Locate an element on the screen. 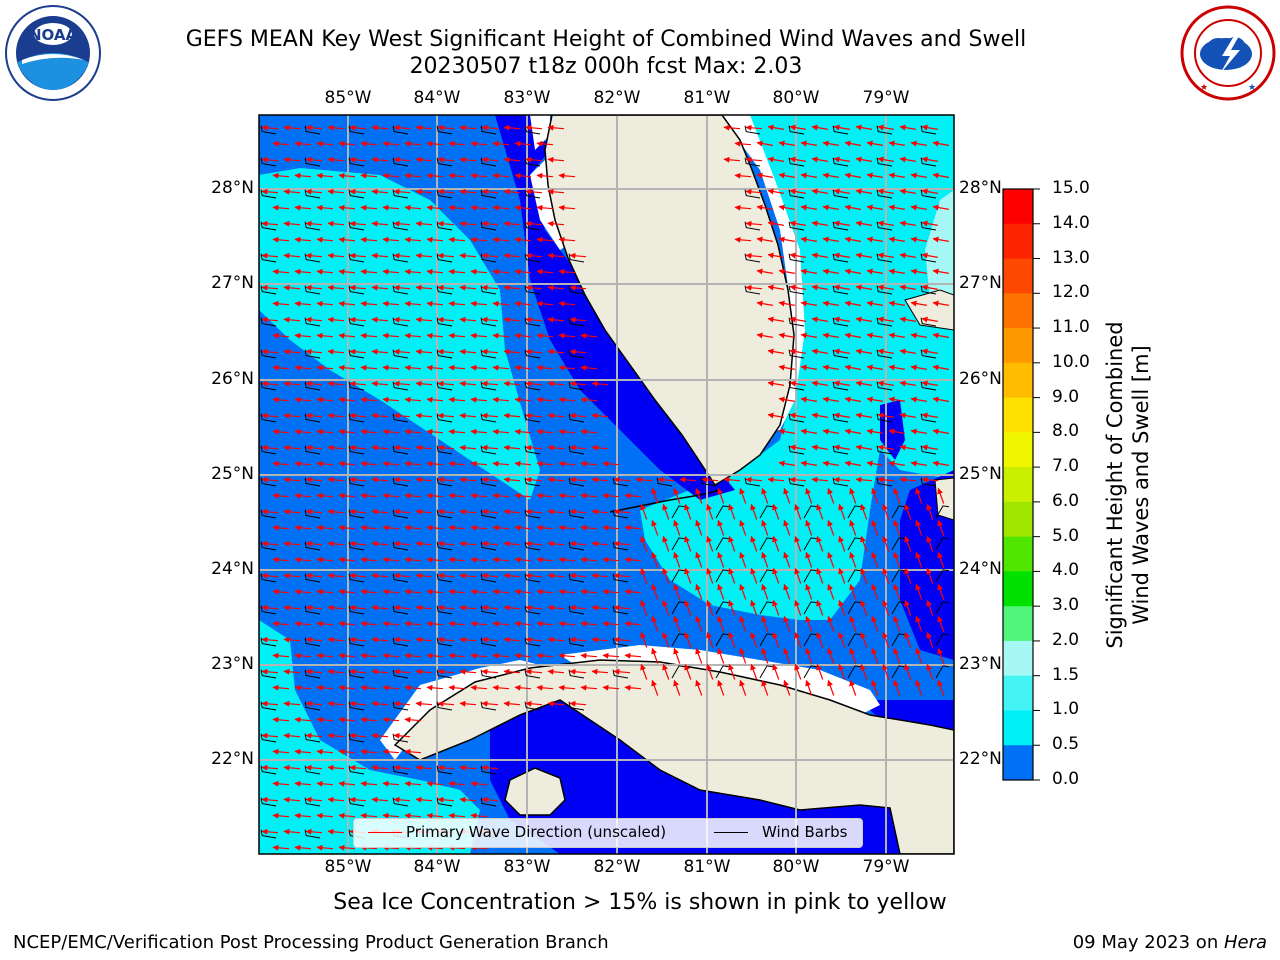 This screenshot has width=1280, height=960. colorbar-tick-label: 12.0 is located at coordinates (1071, 292).